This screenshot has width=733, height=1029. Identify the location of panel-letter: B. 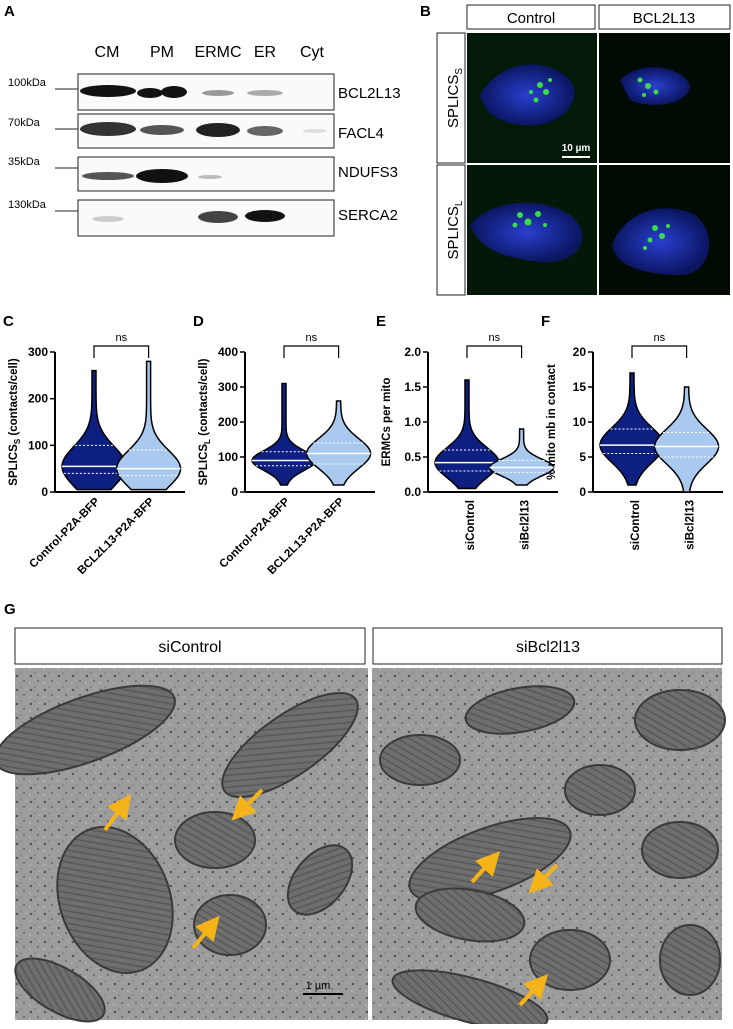
(425, 11).